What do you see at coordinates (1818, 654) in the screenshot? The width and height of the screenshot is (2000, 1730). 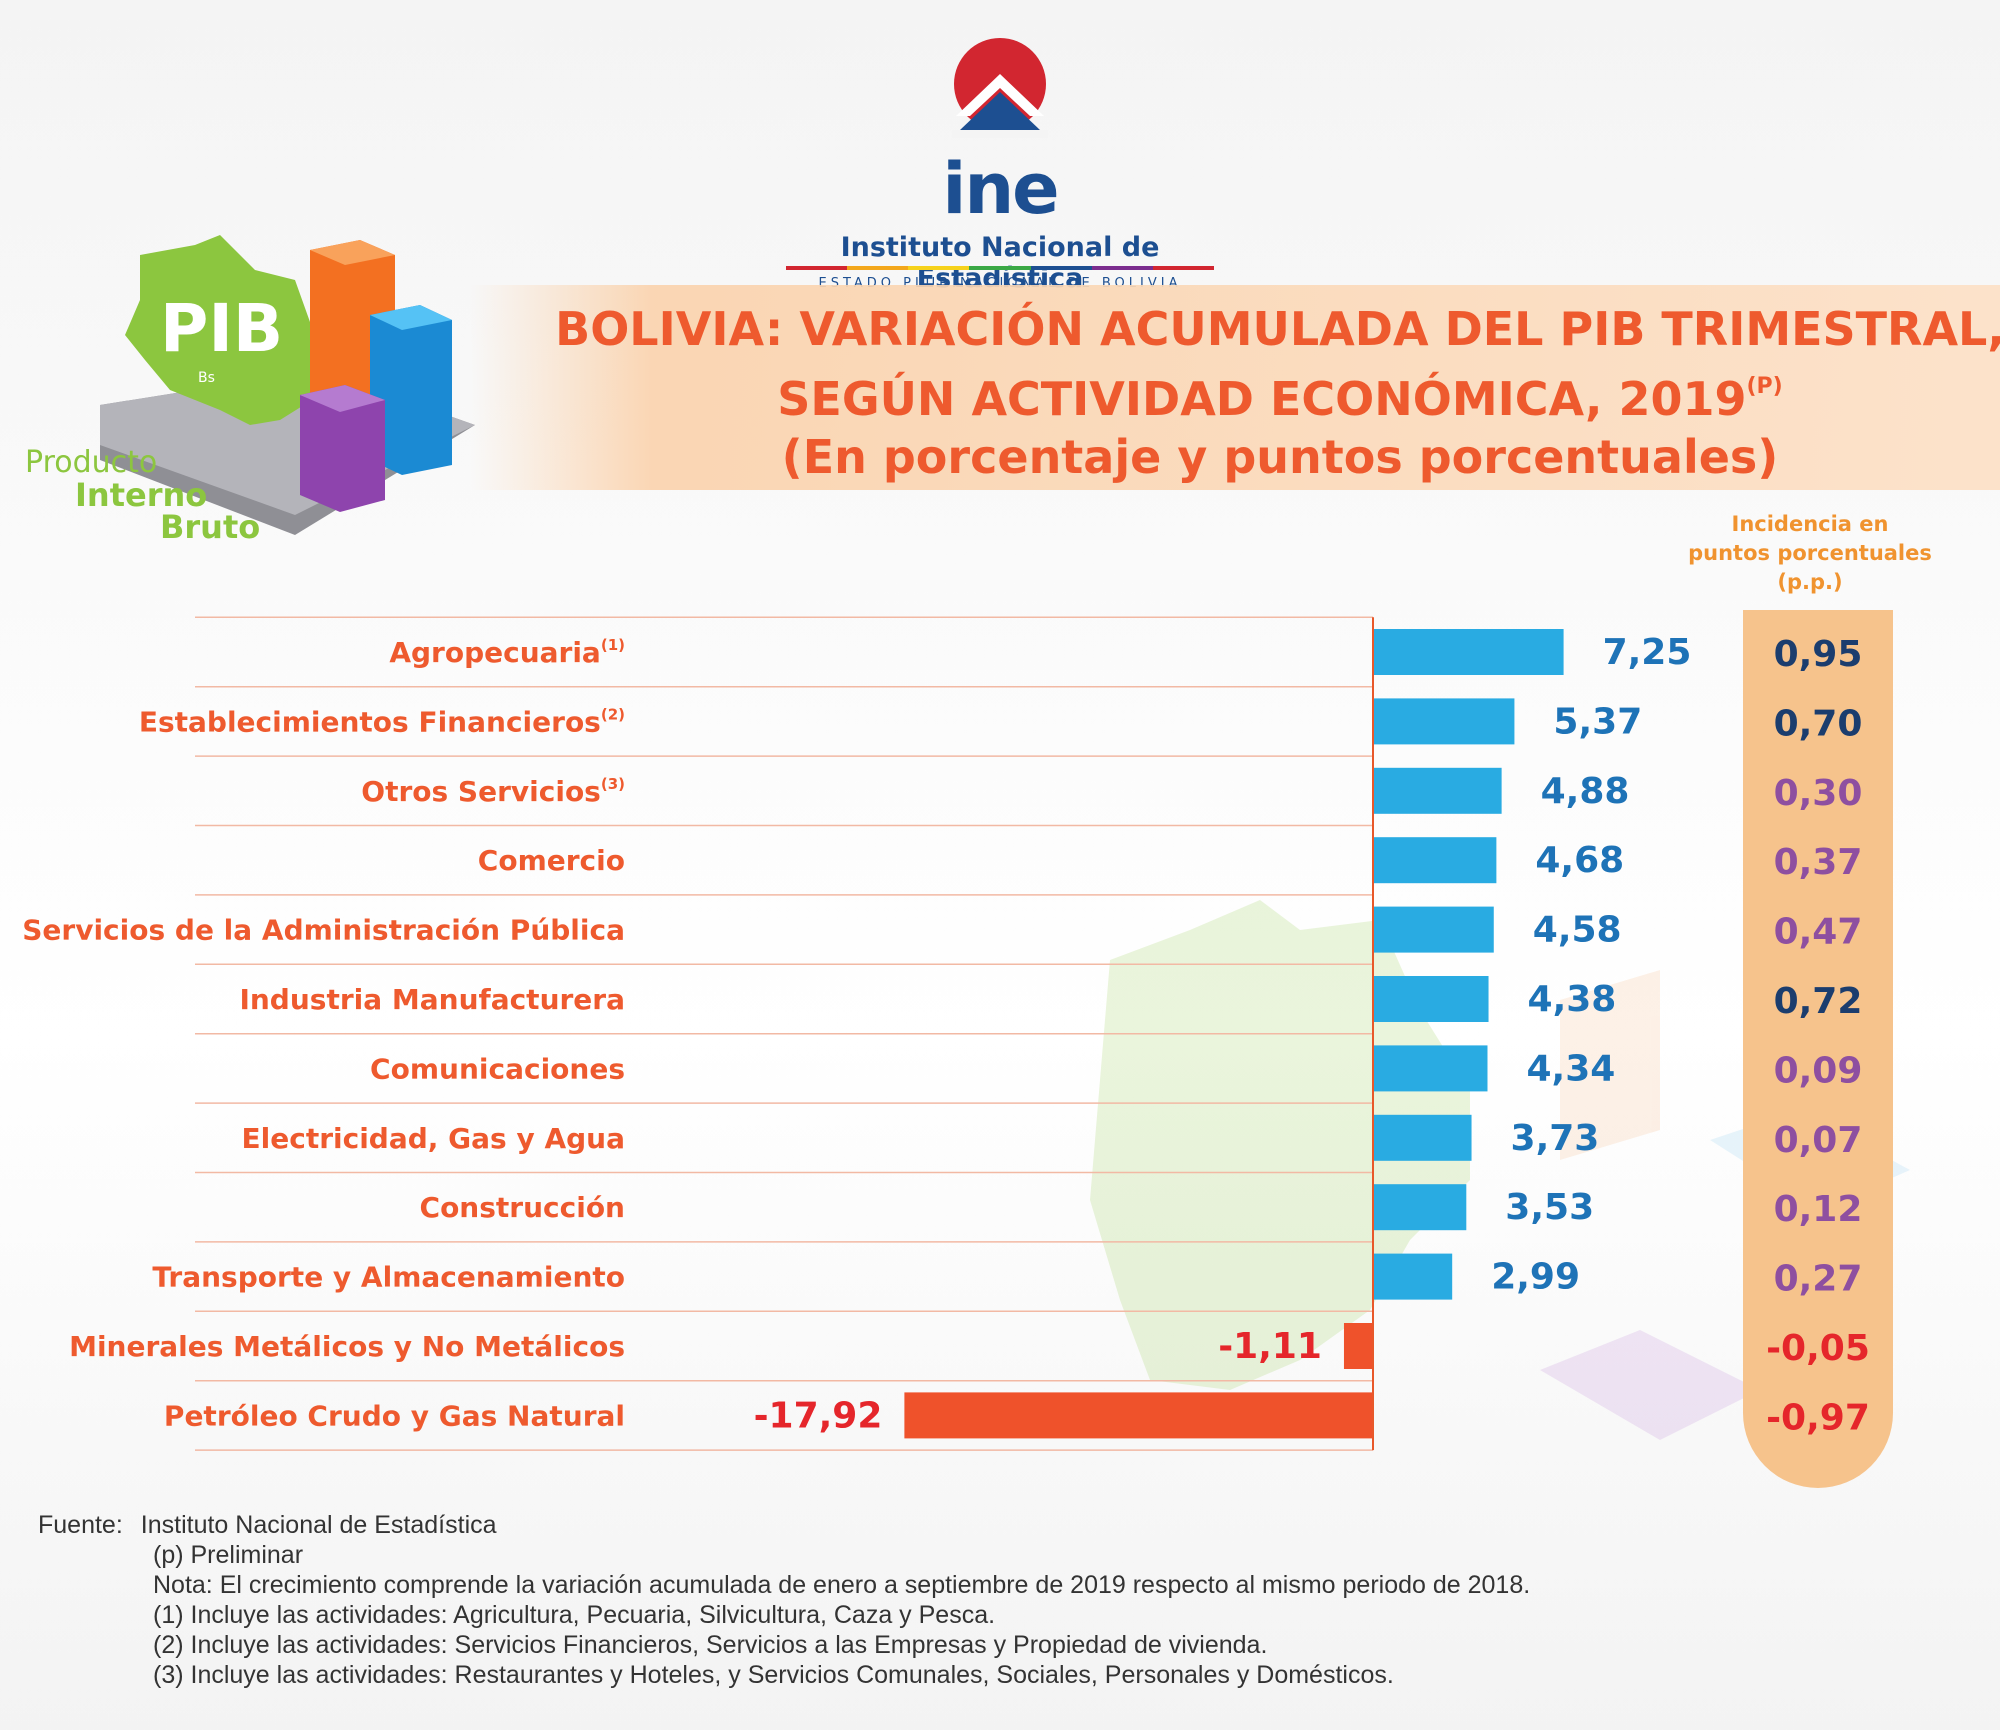 I see `incidence-label: 0,95` at bounding box center [1818, 654].